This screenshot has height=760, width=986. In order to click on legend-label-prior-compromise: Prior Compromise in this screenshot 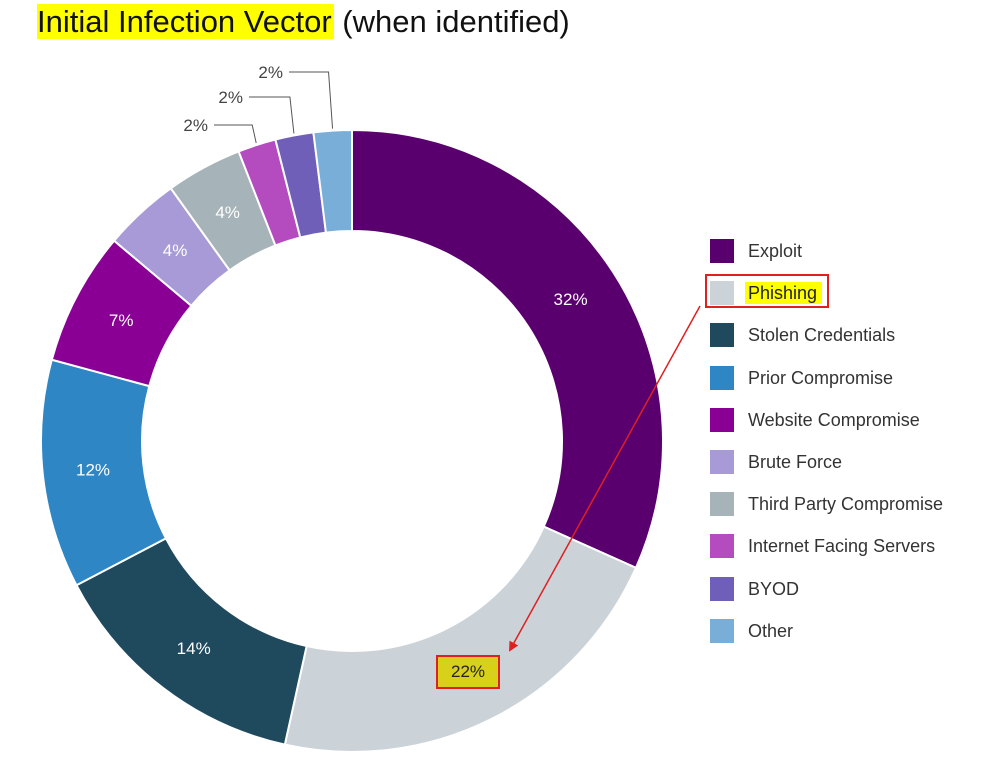, I will do `click(821, 377)`.